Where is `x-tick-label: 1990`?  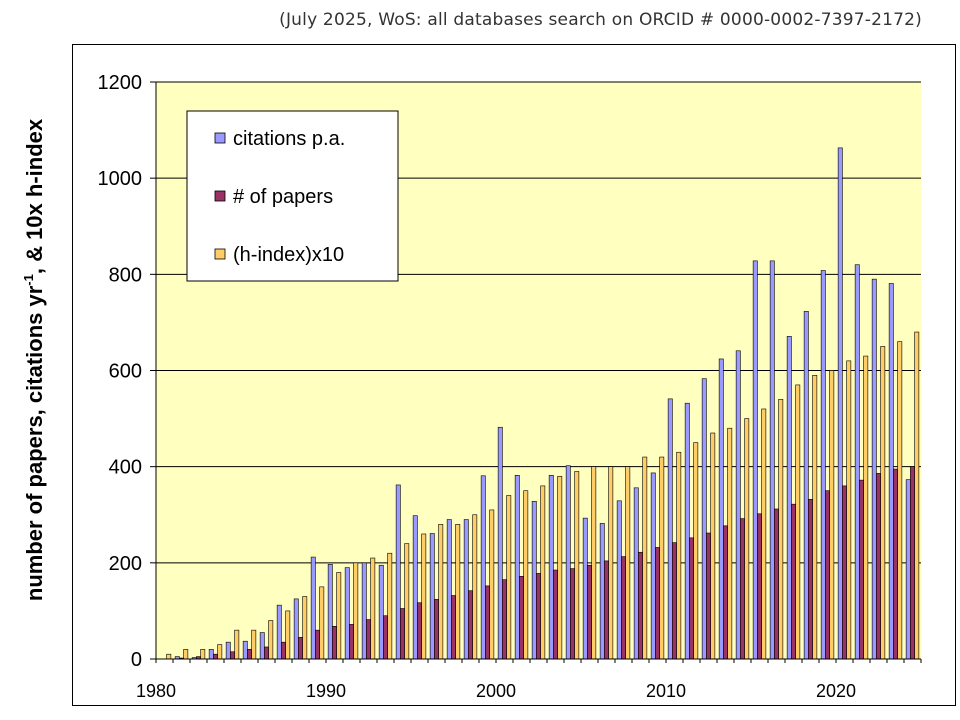 x-tick-label: 1990 is located at coordinates (326, 691).